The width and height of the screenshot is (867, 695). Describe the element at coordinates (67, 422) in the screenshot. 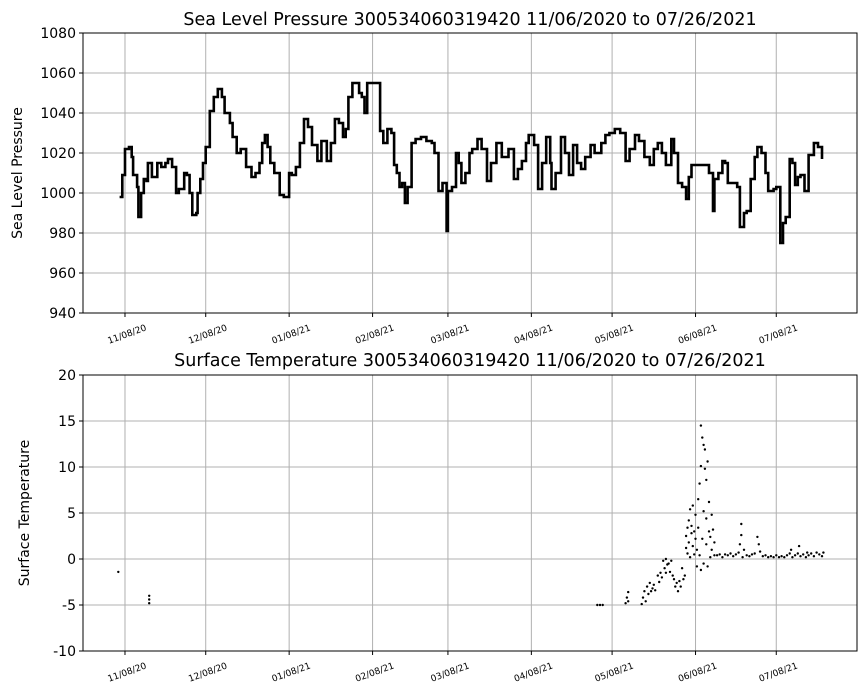

I see `y-tick-label: 15` at that location.